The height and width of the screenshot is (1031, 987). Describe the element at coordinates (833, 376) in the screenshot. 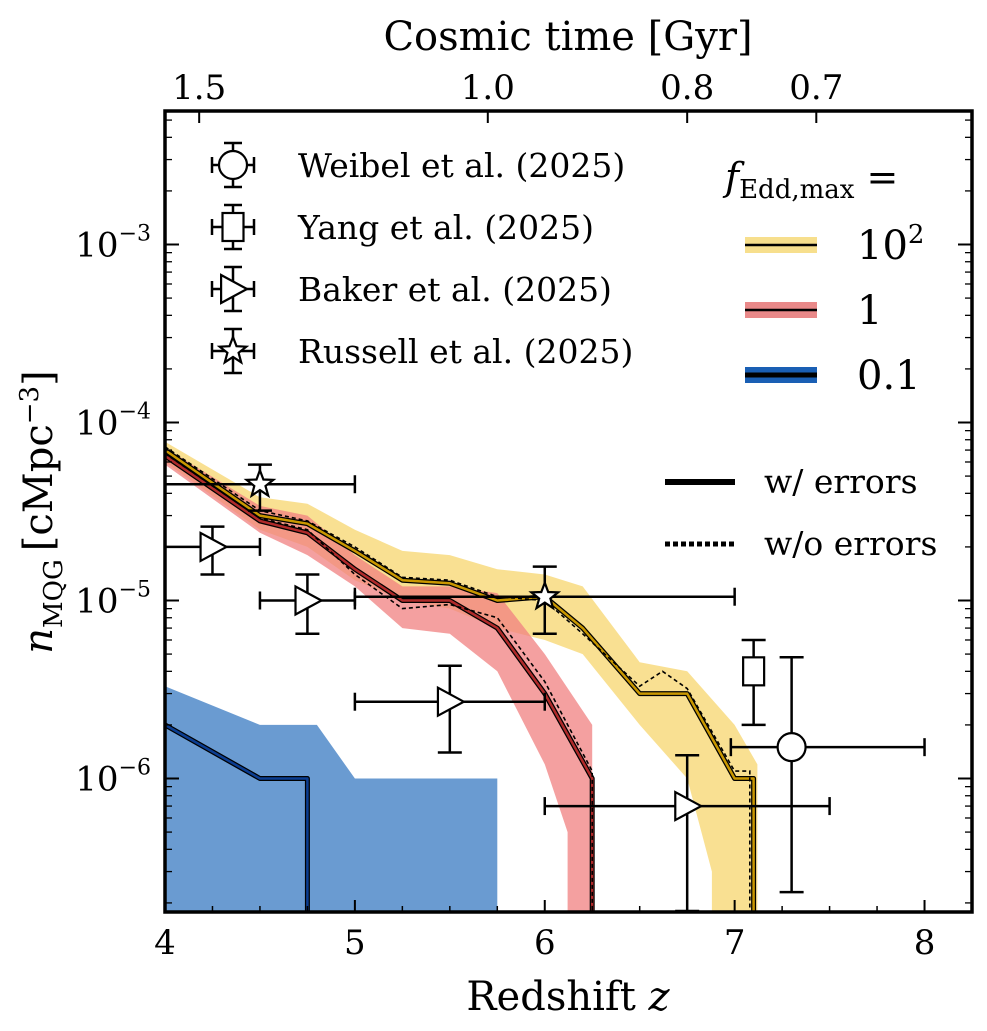

I see `legend-fedd-item-2: 0.1` at that location.